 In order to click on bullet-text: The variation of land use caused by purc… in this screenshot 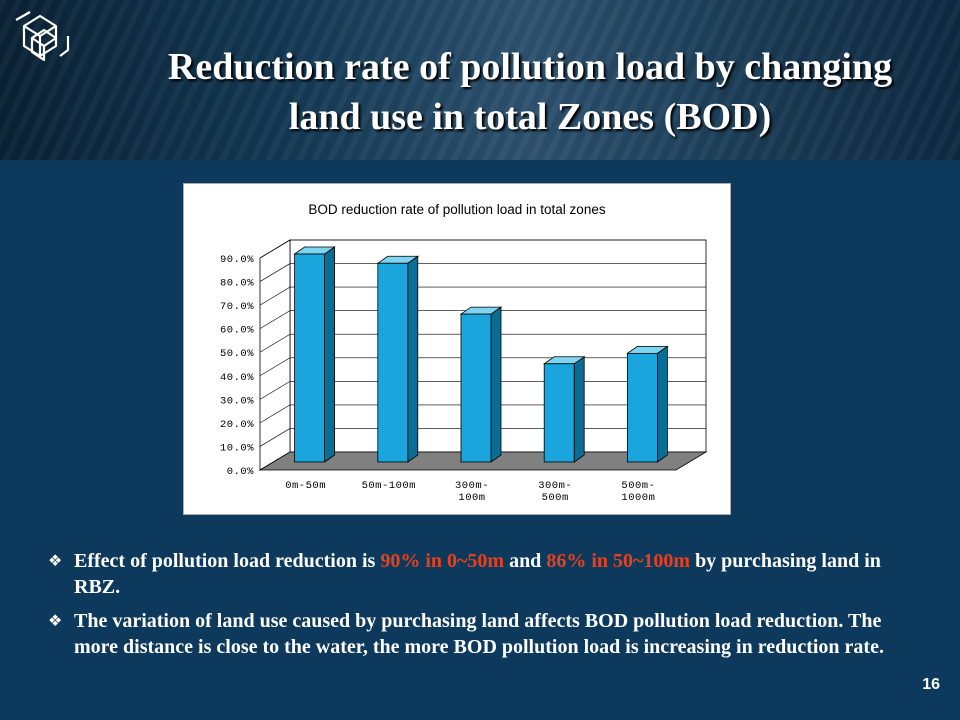, I will do `click(479, 634)`.